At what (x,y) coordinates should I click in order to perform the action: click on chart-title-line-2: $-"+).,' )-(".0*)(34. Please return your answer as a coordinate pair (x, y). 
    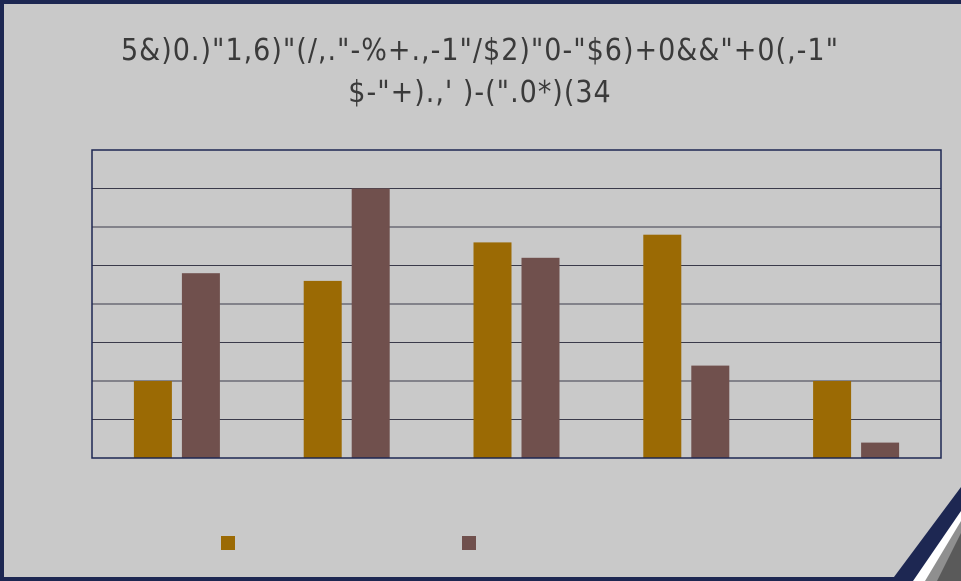
    Looking at the image, I should click on (480, 92).